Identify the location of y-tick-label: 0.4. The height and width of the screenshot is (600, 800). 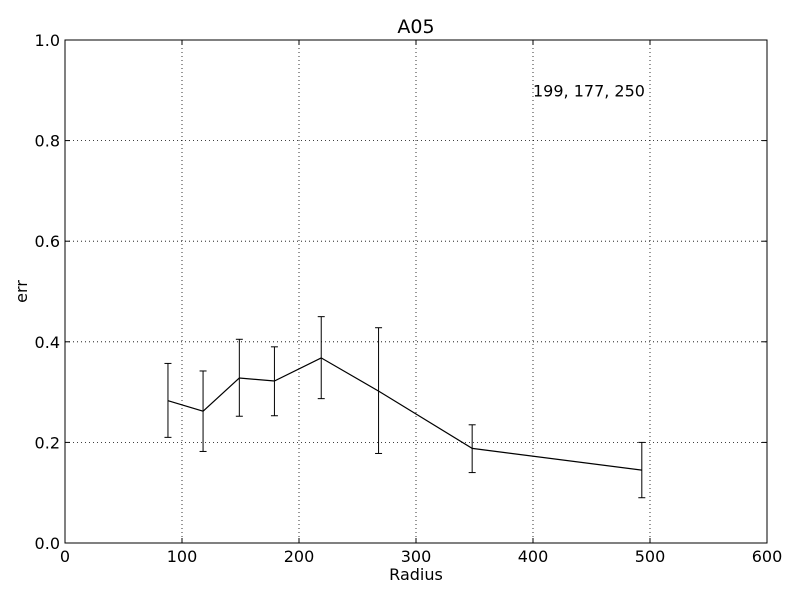
(47, 342).